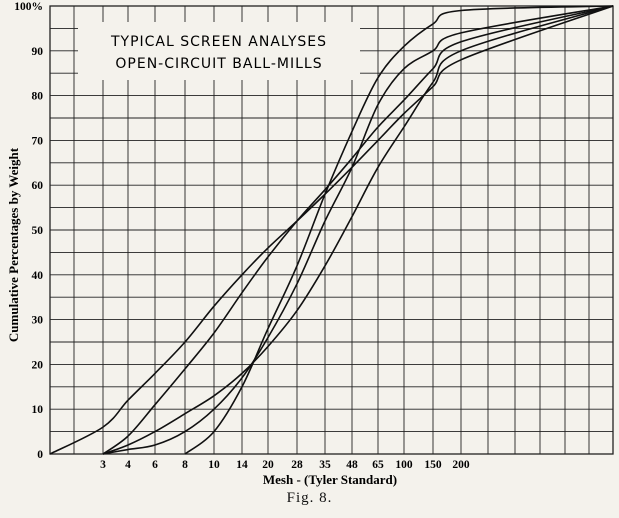 The width and height of the screenshot is (619, 518). Describe the element at coordinates (128, 465) in the screenshot. I see `x-tick-label: 4` at that location.